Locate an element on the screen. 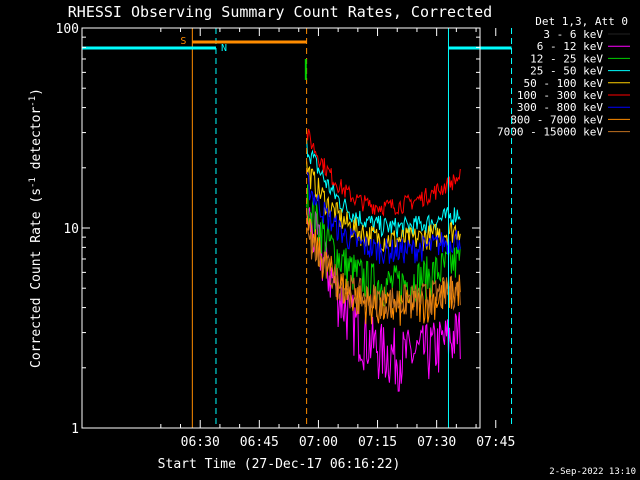 The image size is (640, 480). legend-entry-label: 6 - 12 keV is located at coordinates (570, 46).